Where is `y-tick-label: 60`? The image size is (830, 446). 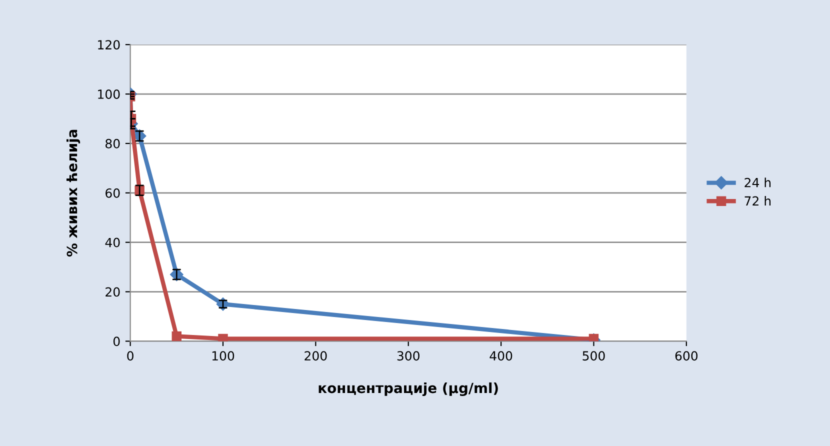
y-tick-label: 60 is located at coordinates (113, 193).